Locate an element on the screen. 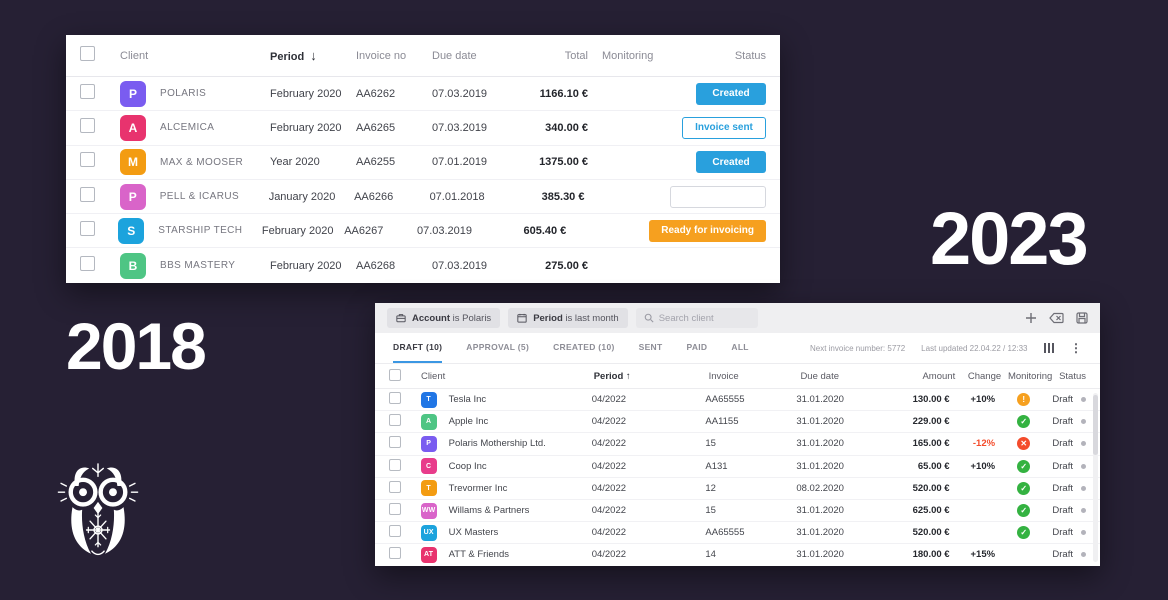  col-header-change: Change is located at coordinates (984, 376).